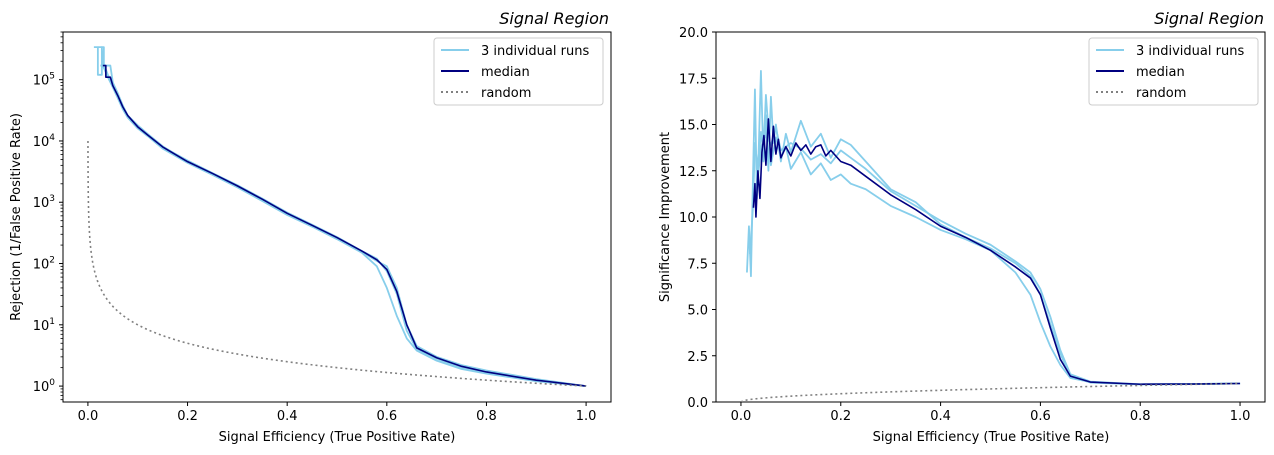 The height and width of the screenshot is (455, 1274). Describe the element at coordinates (48, 216) in the screenshot. I see `y-ticks-left: 10⁰ 10¹ 10² 10³ 10⁴ 10⁵` at that location.